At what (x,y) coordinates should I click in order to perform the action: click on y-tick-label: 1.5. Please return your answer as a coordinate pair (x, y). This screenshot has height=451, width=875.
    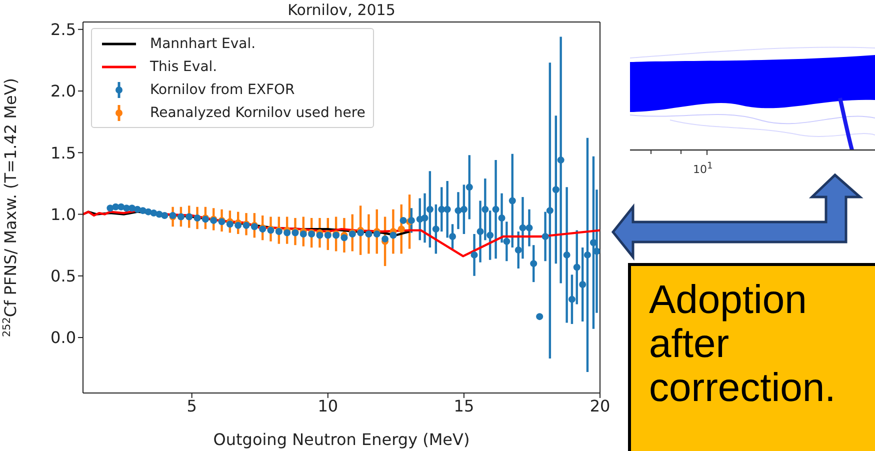
    Looking at the image, I should click on (63, 152).